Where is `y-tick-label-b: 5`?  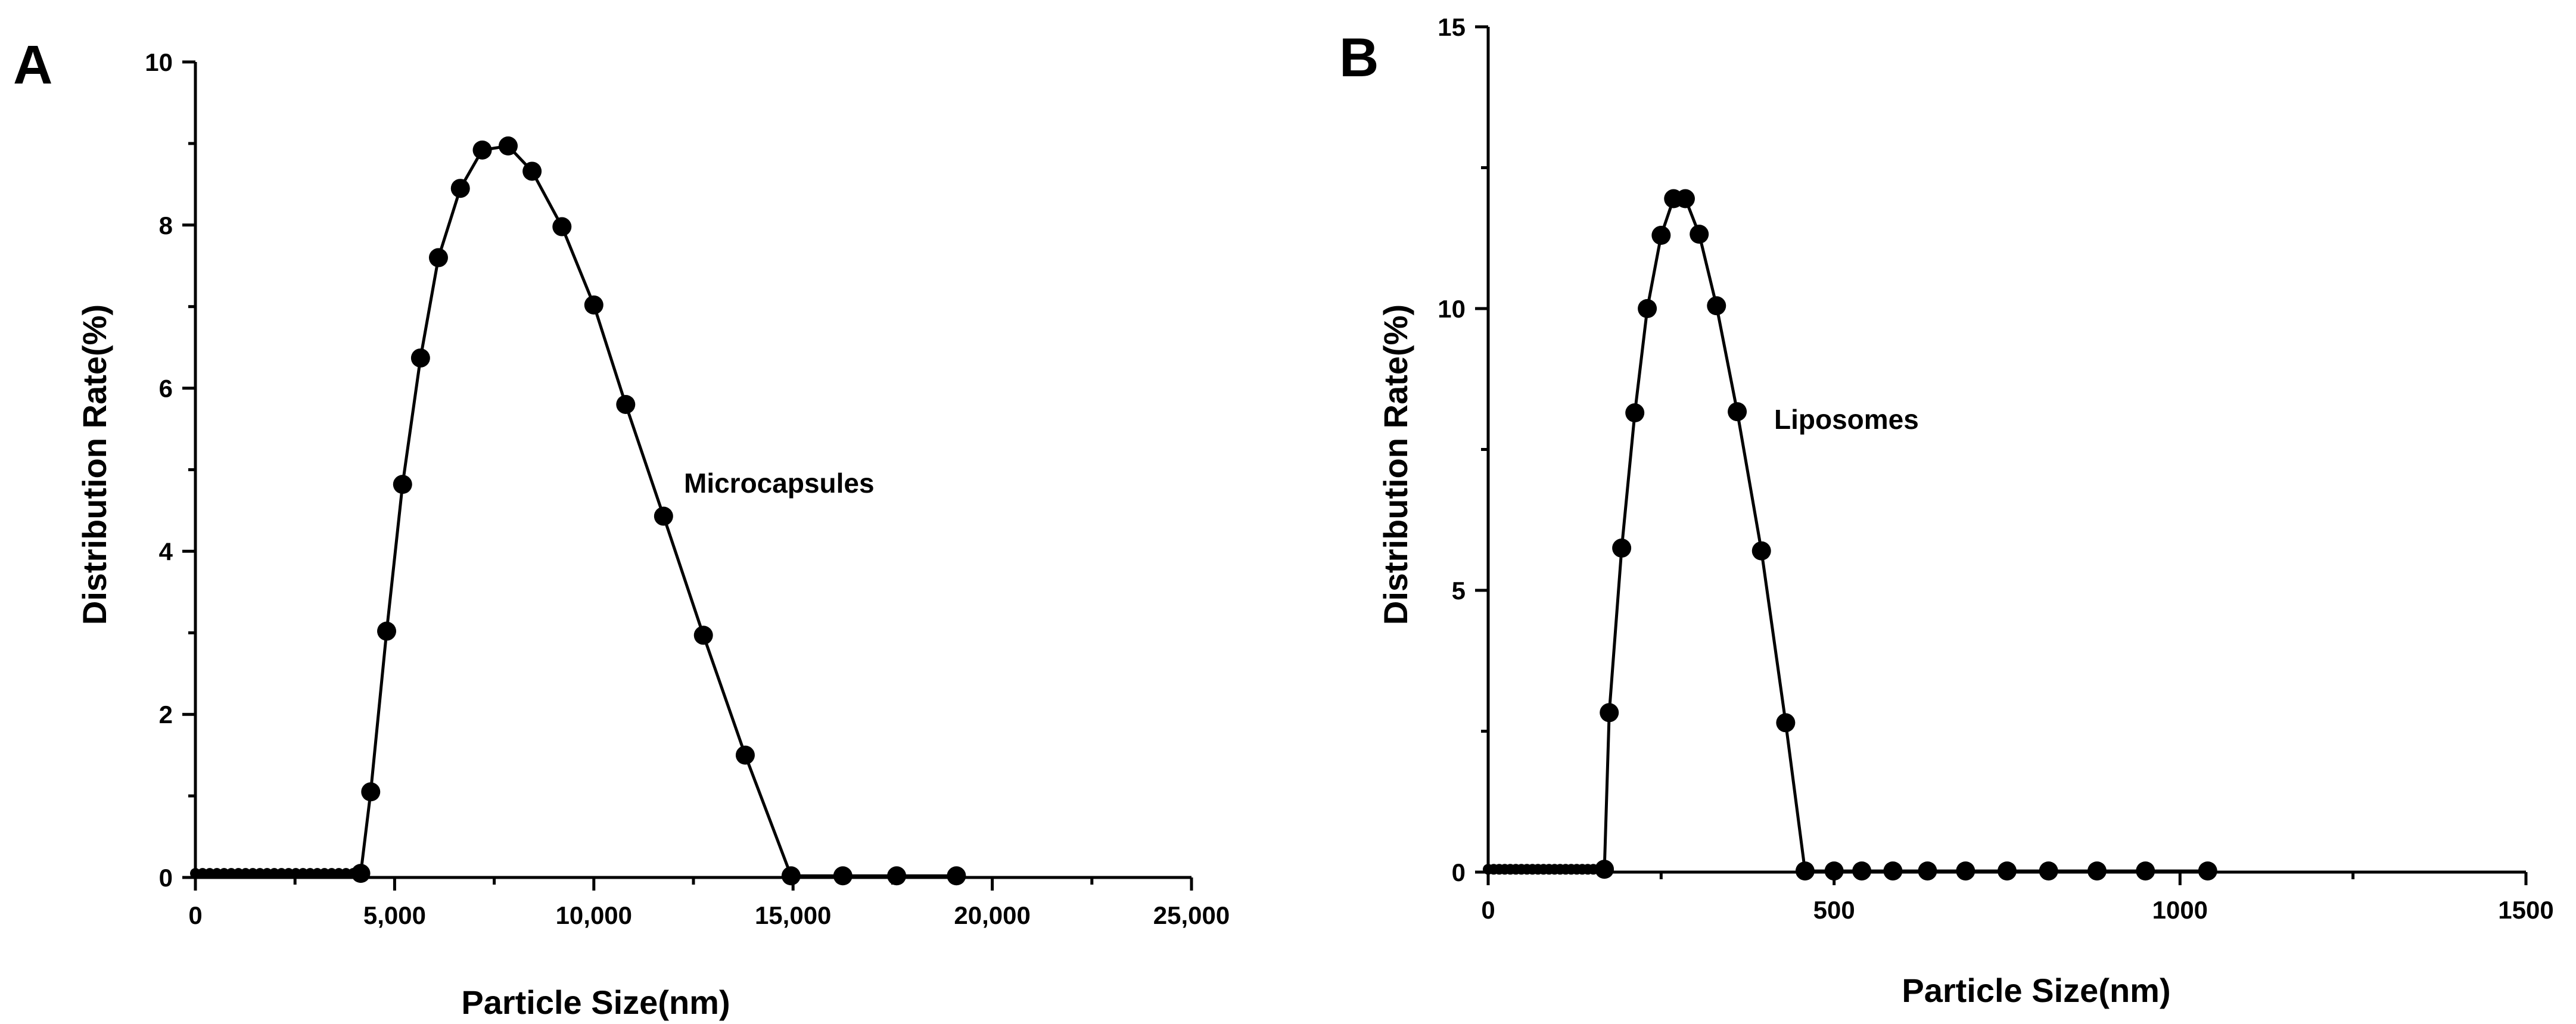 y-tick-label-b: 5 is located at coordinates (1459, 591).